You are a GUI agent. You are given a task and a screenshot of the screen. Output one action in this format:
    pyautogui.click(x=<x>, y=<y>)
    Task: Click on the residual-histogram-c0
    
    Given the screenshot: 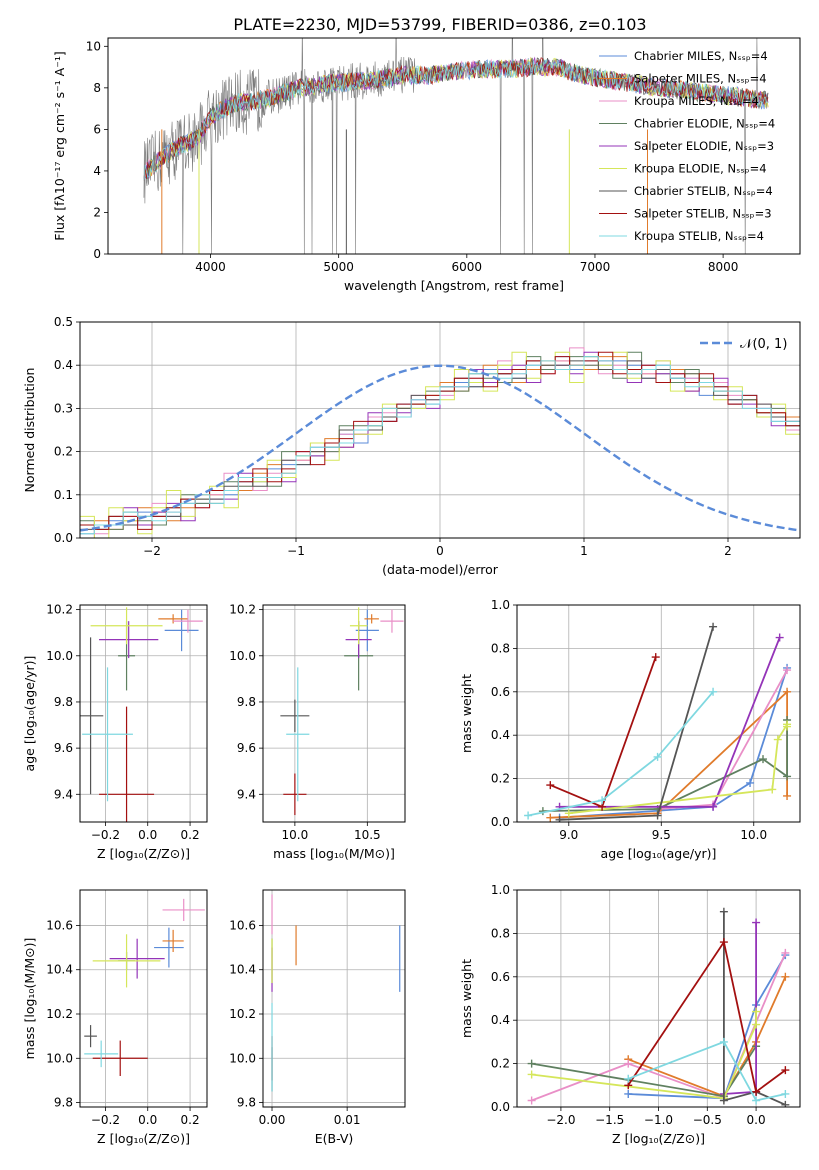 What is the action you would take?
    pyautogui.click(x=440, y=445)
    